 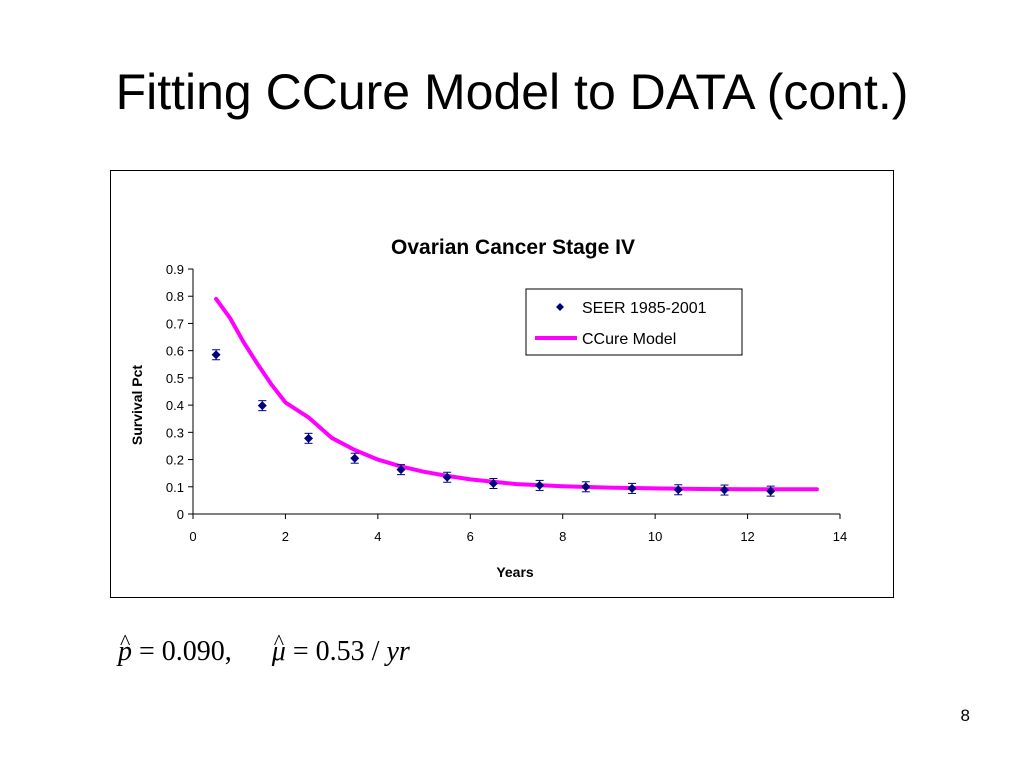 What do you see at coordinates (560, 307) in the screenshot?
I see `legend-marker-seer` at bounding box center [560, 307].